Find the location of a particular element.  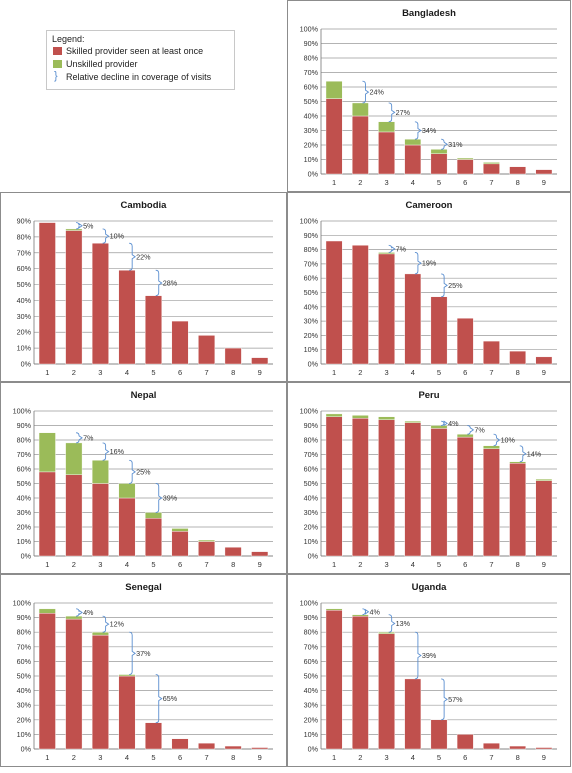

ytick-label-peru-10: 10% is located at coordinates (311, 541).